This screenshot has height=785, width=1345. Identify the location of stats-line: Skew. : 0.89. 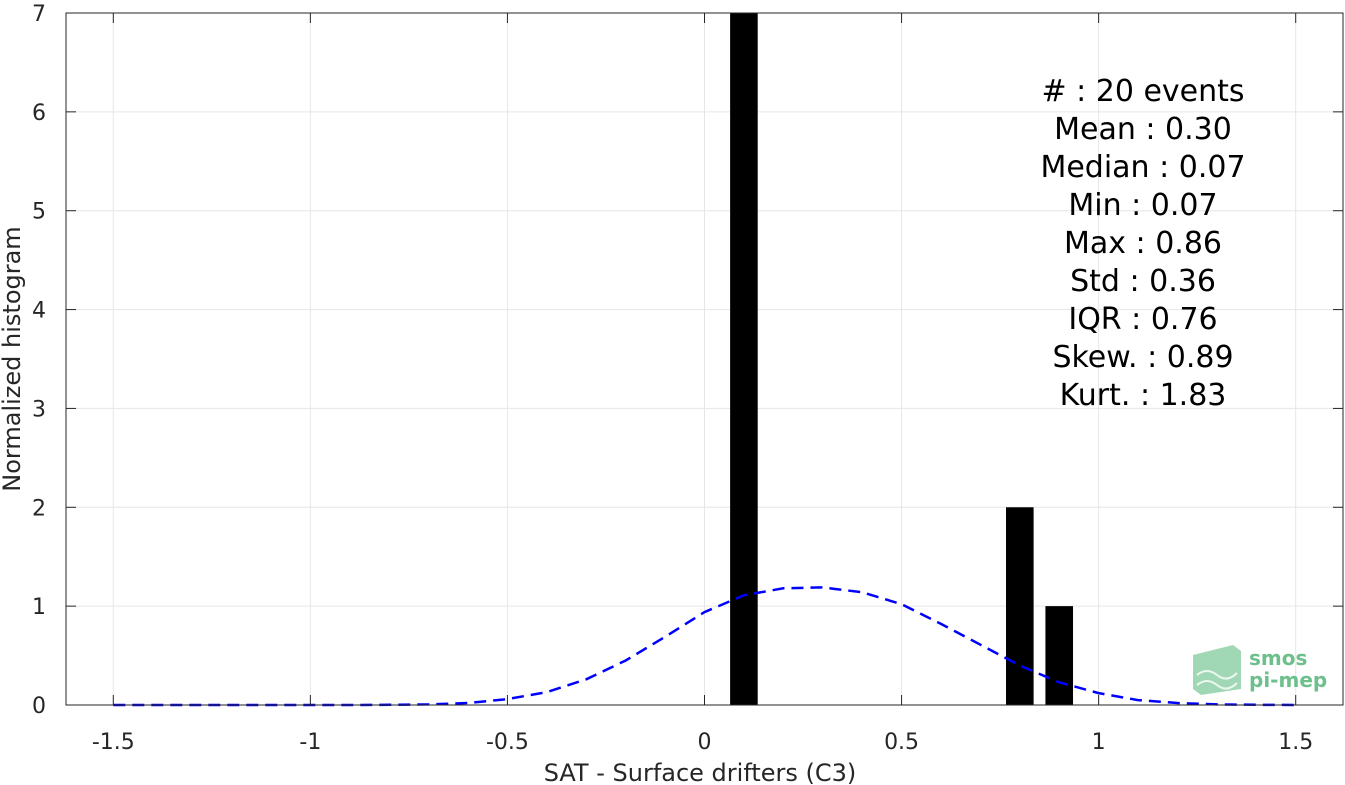
(1142, 357).